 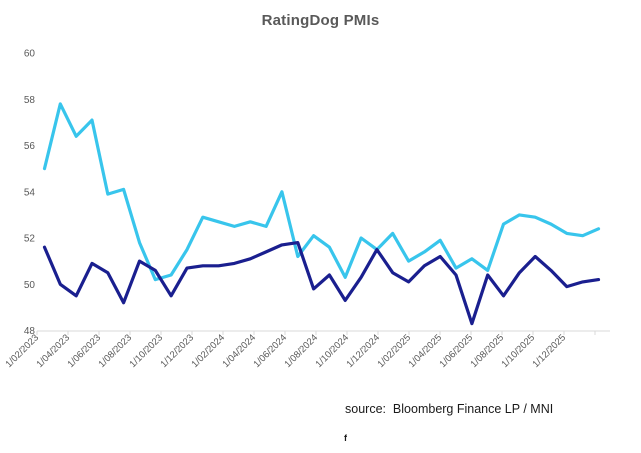 I want to click on y-axis-label: 52, so click(x=30, y=239).